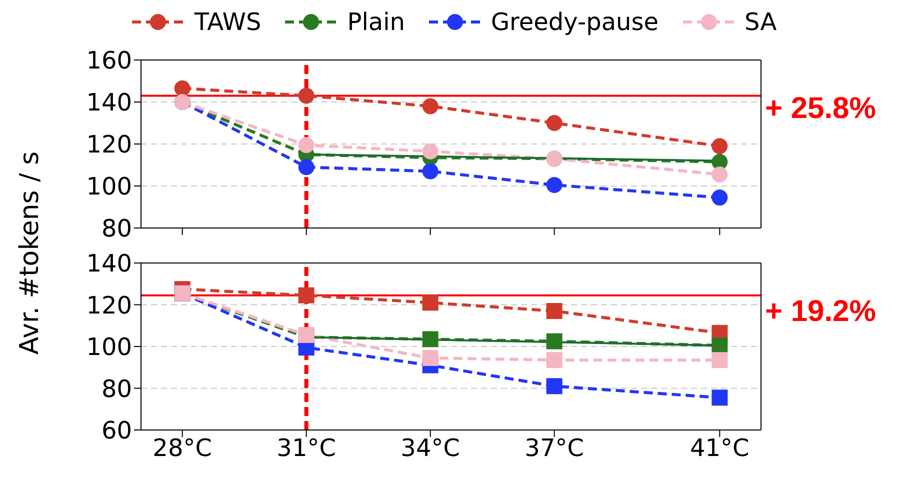 The height and width of the screenshot is (479, 907). What do you see at coordinates (306, 448) in the screenshot?
I see `x-tick-label: 31°C` at bounding box center [306, 448].